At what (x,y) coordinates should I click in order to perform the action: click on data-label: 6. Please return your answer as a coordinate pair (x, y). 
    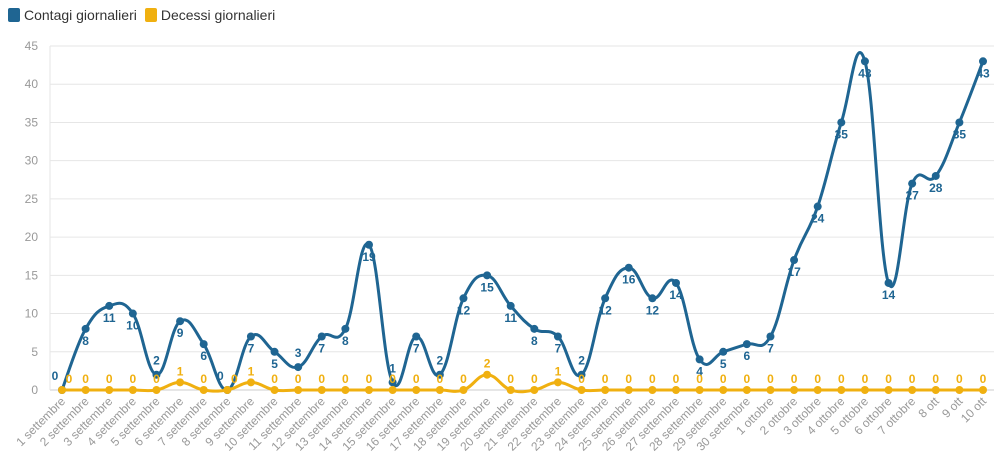
    Looking at the image, I should click on (203, 356).